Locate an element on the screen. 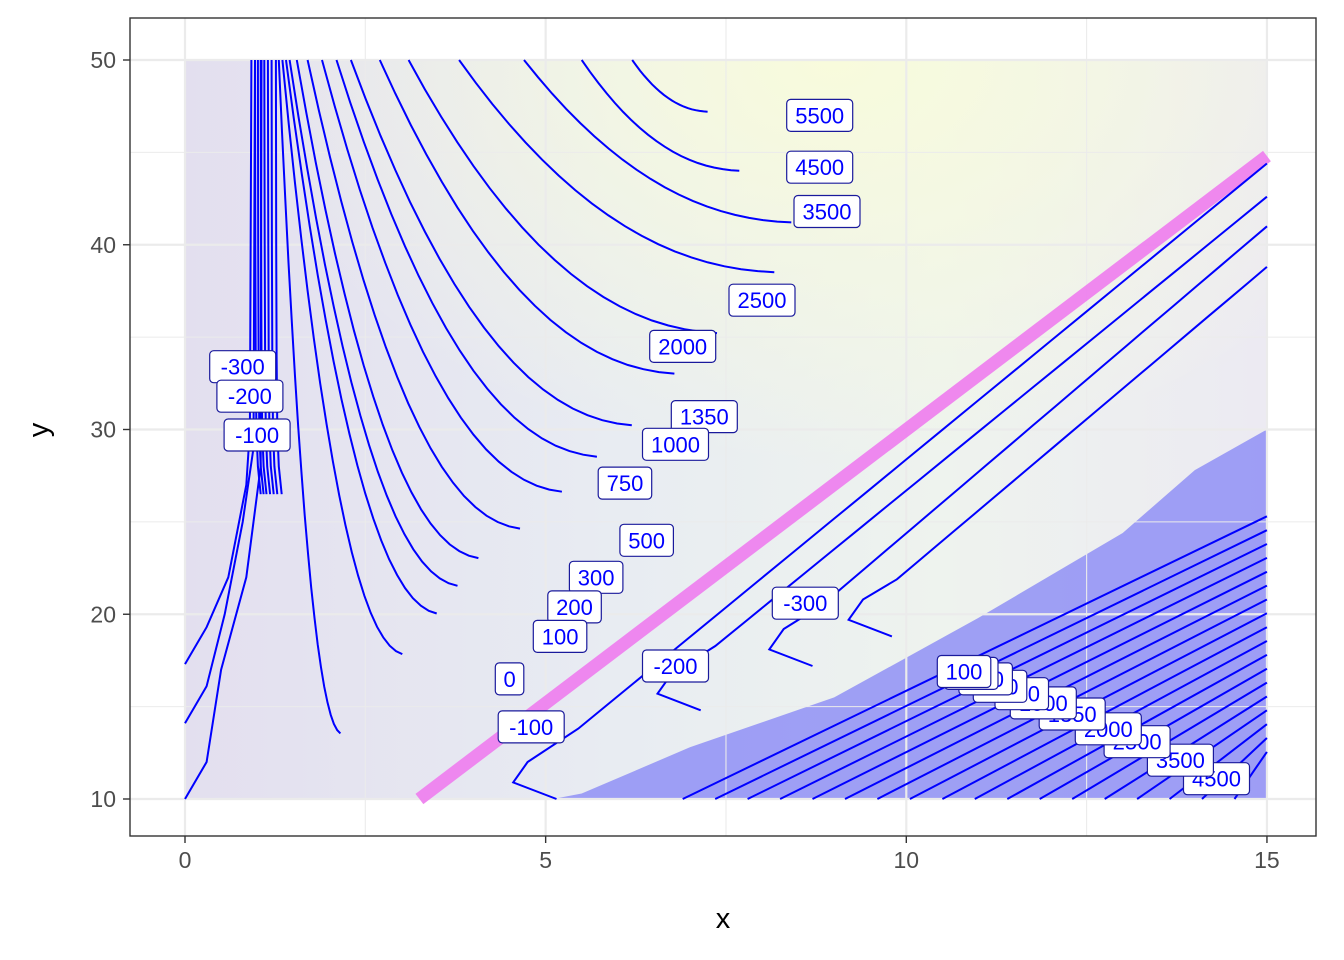 The width and height of the screenshot is (1344, 960). y-tick-label: 10 is located at coordinates (103, 799).